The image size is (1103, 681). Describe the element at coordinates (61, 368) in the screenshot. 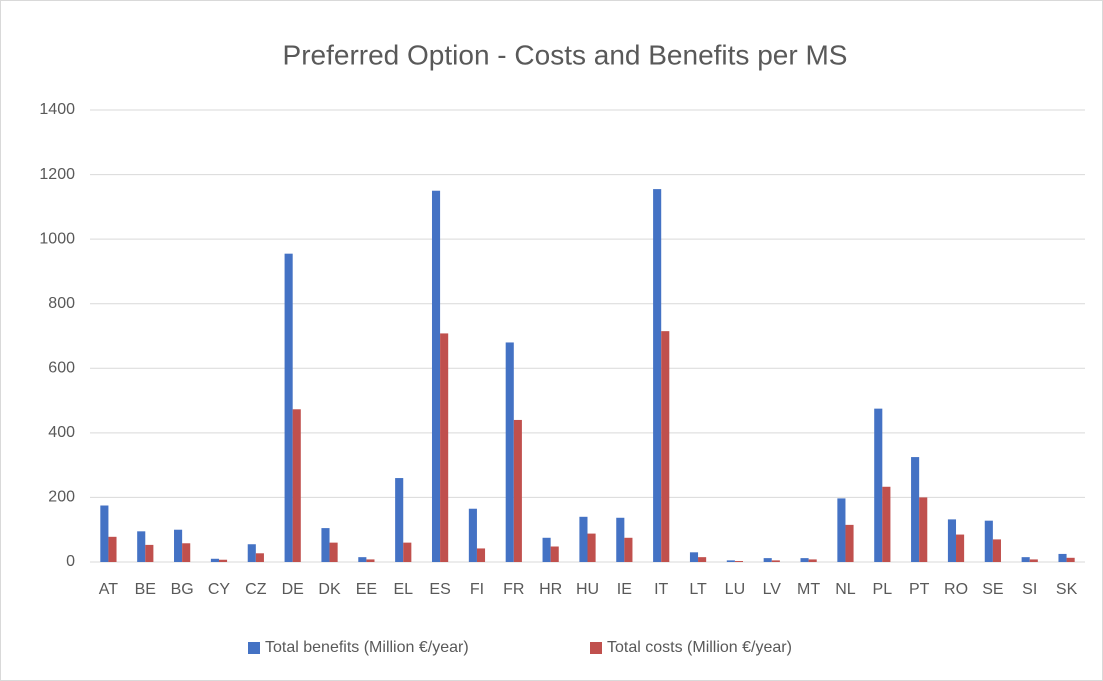

I see `y-tick-label: 600` at that location.